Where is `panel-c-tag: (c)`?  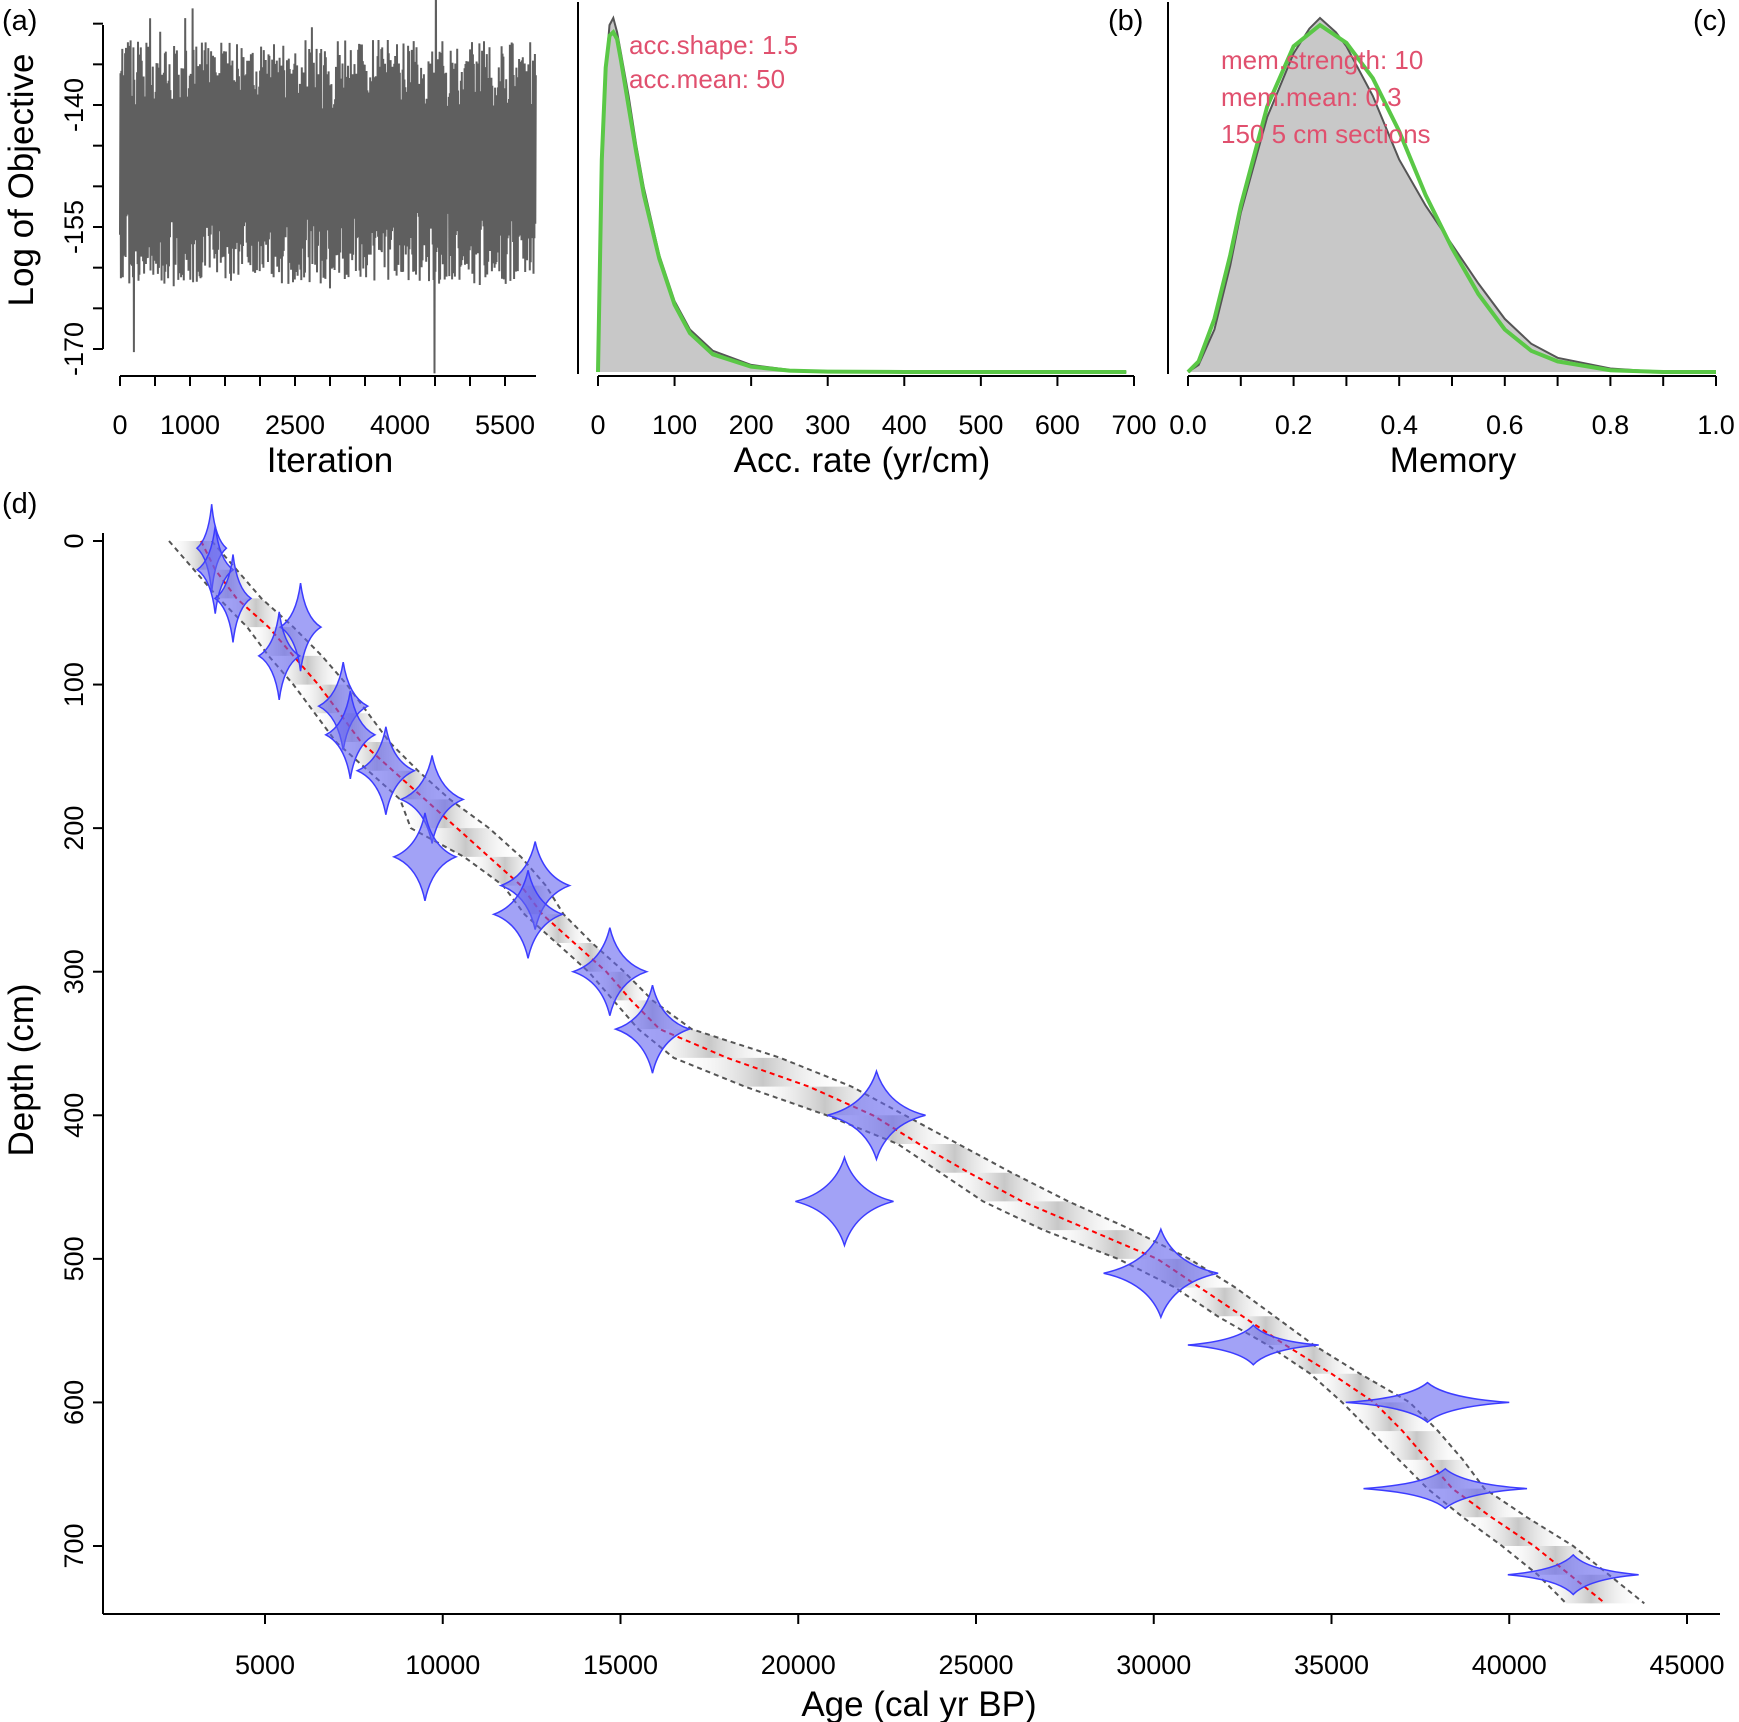
panel-c-tag: (c) is located at coordinates (1710, 21).